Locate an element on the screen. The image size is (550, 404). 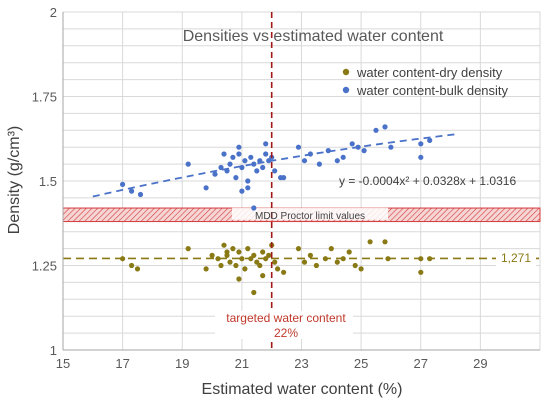
bulk-density-trendline is located at coordinates (274, 165).